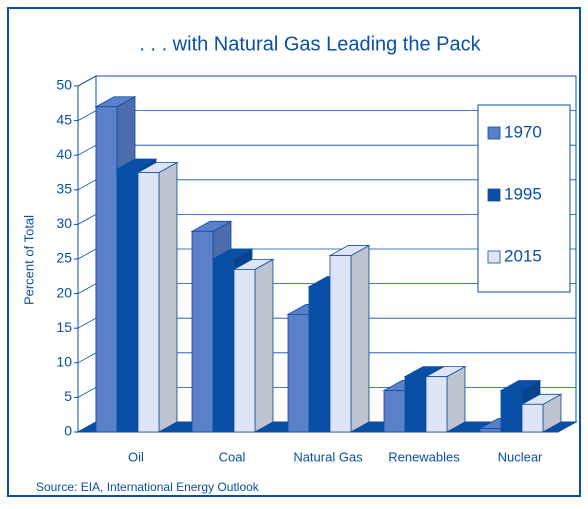  I want to click on x-tick-label: Oil, so click(136, 456).